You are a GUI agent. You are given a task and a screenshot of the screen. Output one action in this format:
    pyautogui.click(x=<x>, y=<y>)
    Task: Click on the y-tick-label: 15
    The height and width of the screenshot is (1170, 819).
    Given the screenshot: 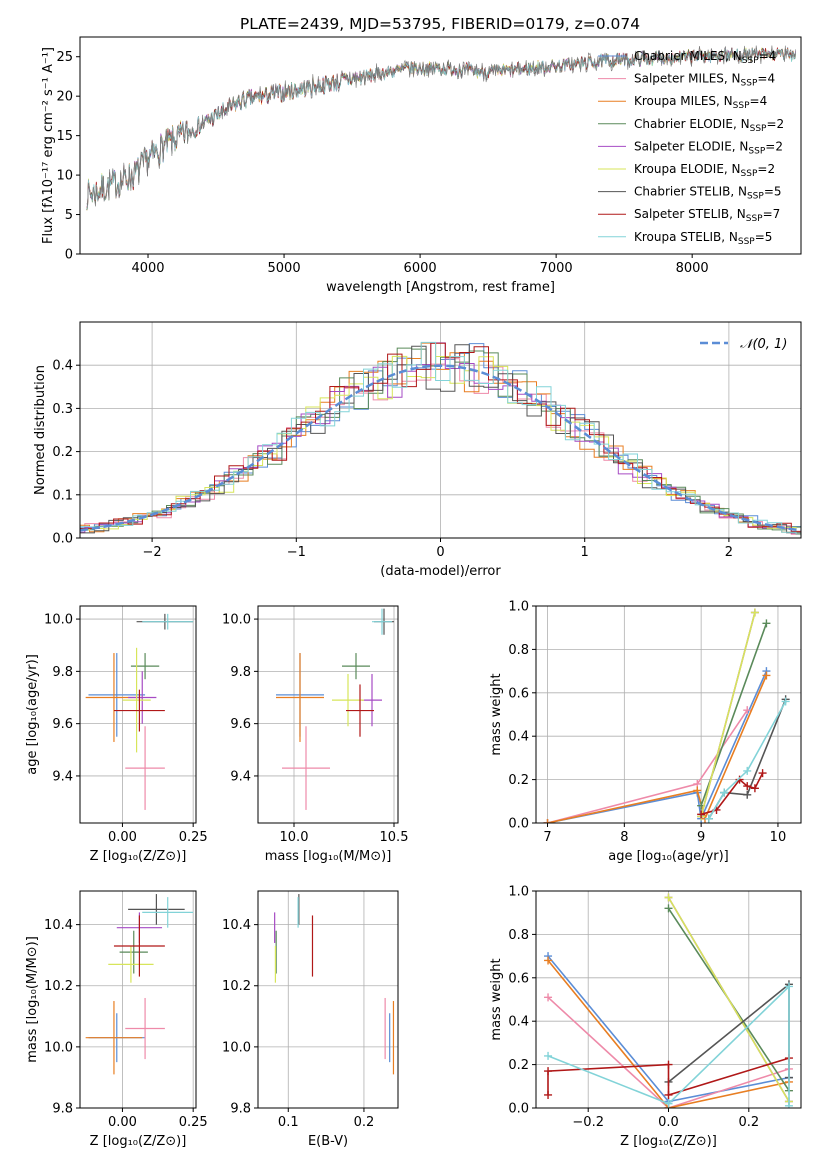 What is the action you would take?
    pyautogui.click(x=64, y=136)
    